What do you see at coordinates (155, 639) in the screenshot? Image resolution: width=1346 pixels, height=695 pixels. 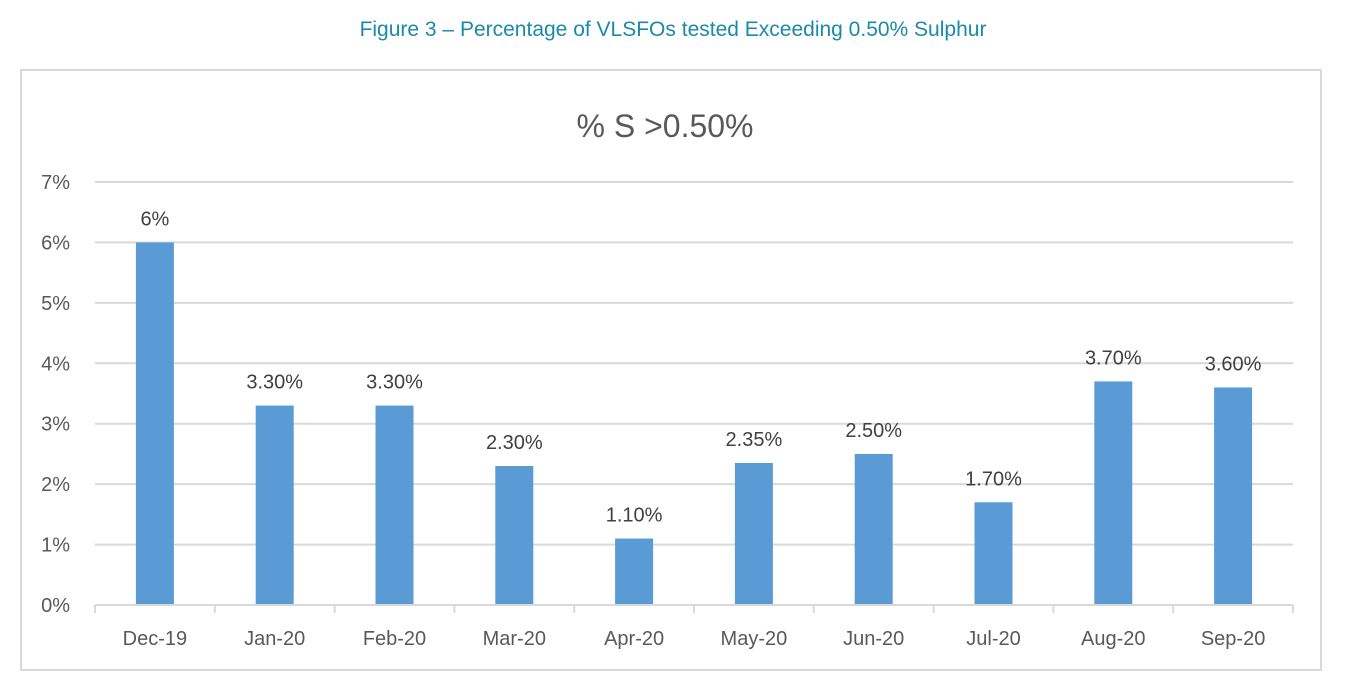 I see `x-tick-label: Dec-19` at bounding box center [155, 639].